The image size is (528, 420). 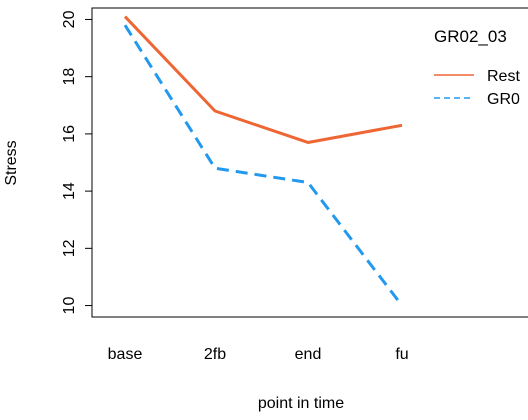 What do you see at coordinates (503, 76) in the screenshot?
I see `legend-label-rest: Rest` at bounding box center [503, 76].